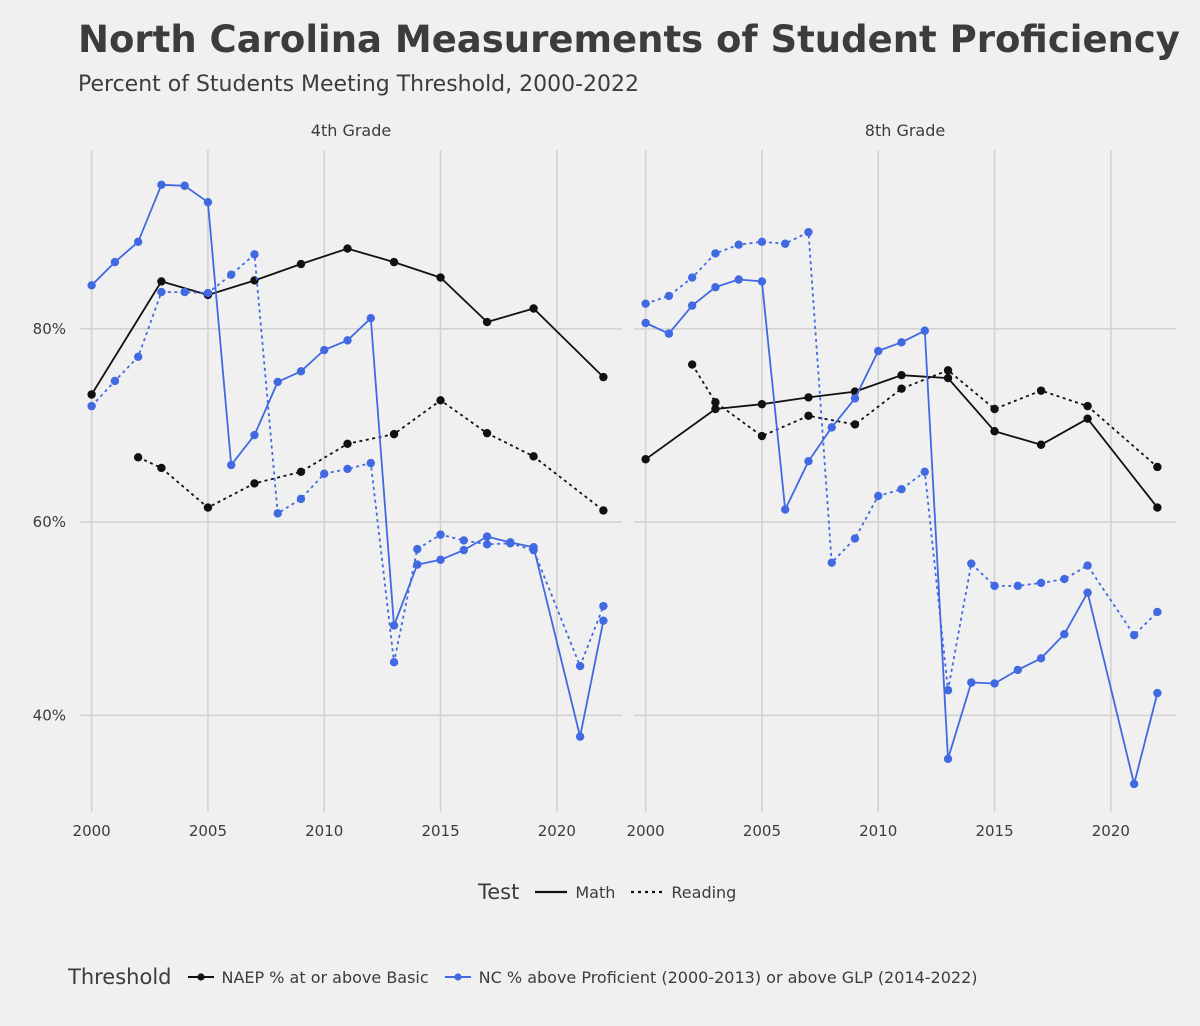 Image resolution: width=1200 pixels, height=1026 pixels. I want to click on x-tick-label: 2010, so click(324, 831).